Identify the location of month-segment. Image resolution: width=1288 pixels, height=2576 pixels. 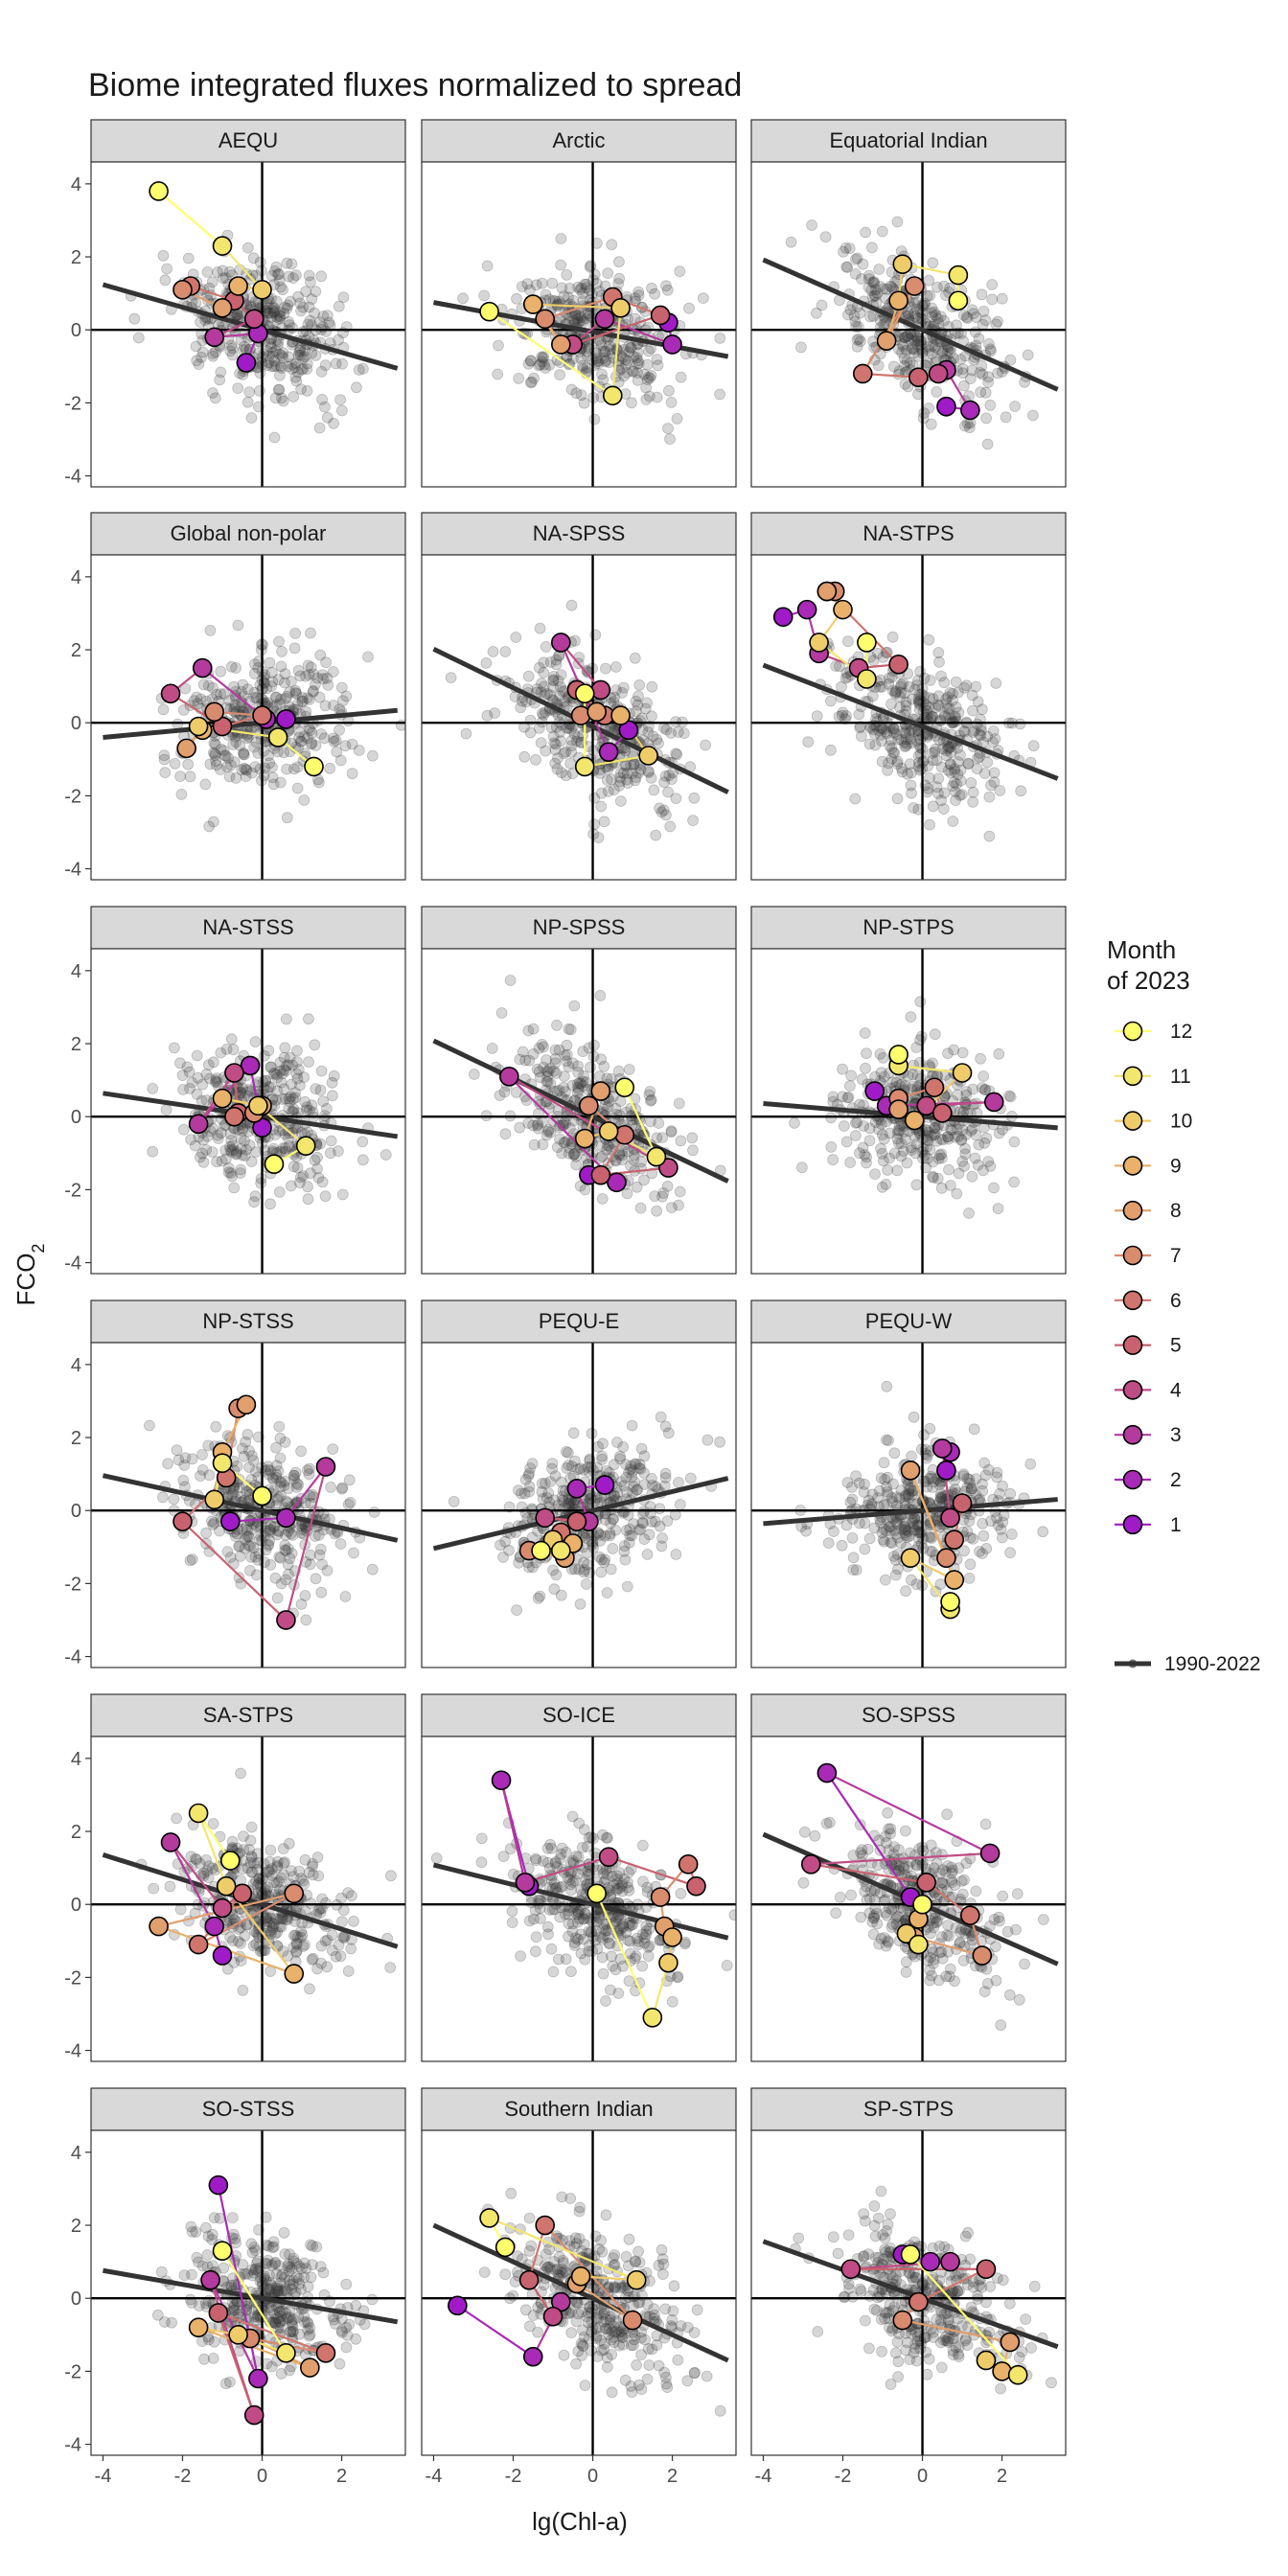
(930, 1069).